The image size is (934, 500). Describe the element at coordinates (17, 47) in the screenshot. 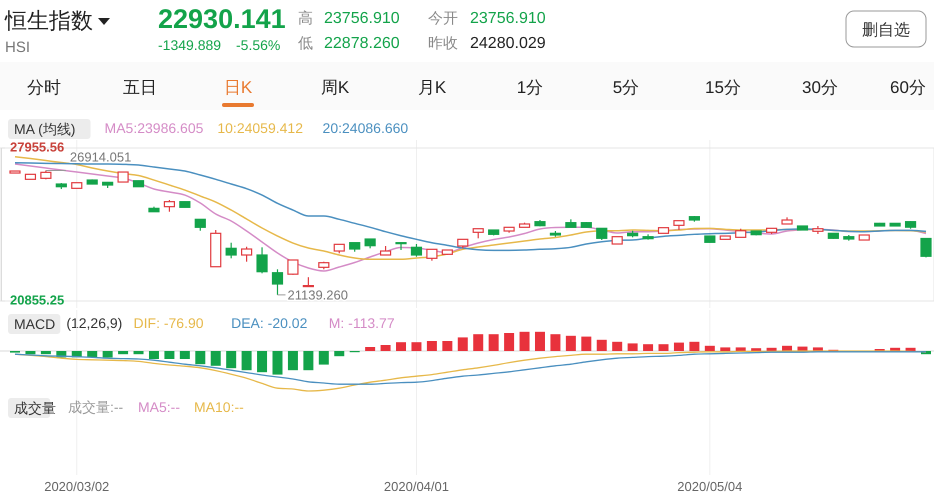

I see `text: HSI` at that location.